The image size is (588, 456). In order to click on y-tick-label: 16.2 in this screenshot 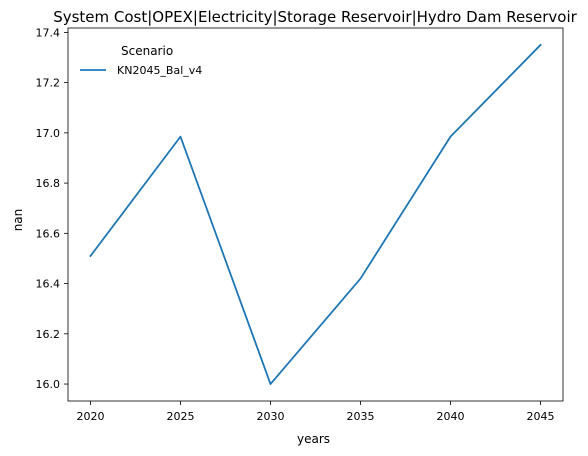, I will do `click(48, 334)`.